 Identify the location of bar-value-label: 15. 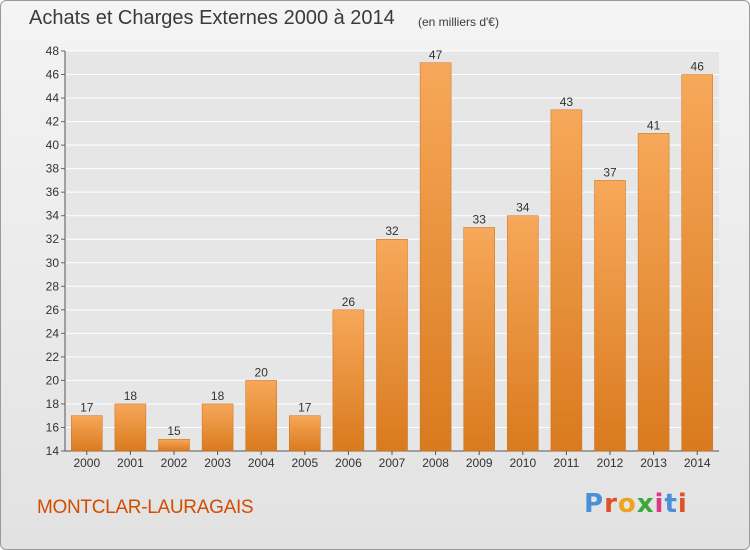
(174, 431).